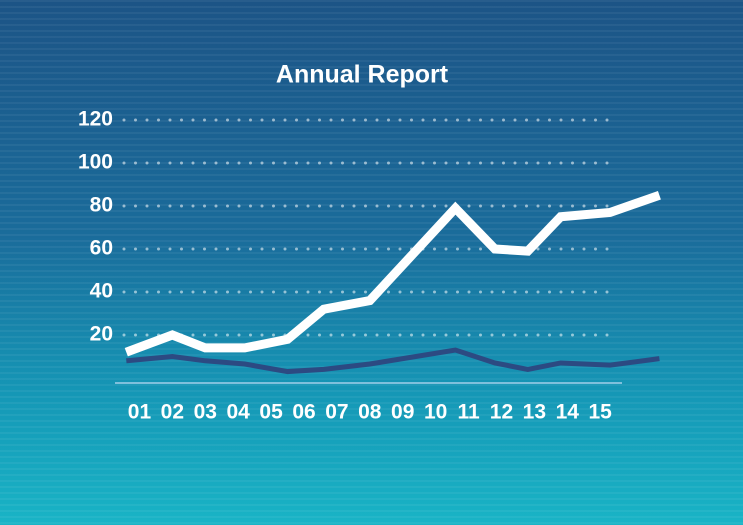 This screenshot has height=525, width=743. What do you see at coordinates (101, 334) in the screenshot?
I see `y-tick-label: 20` at bounding box center [101, 334].